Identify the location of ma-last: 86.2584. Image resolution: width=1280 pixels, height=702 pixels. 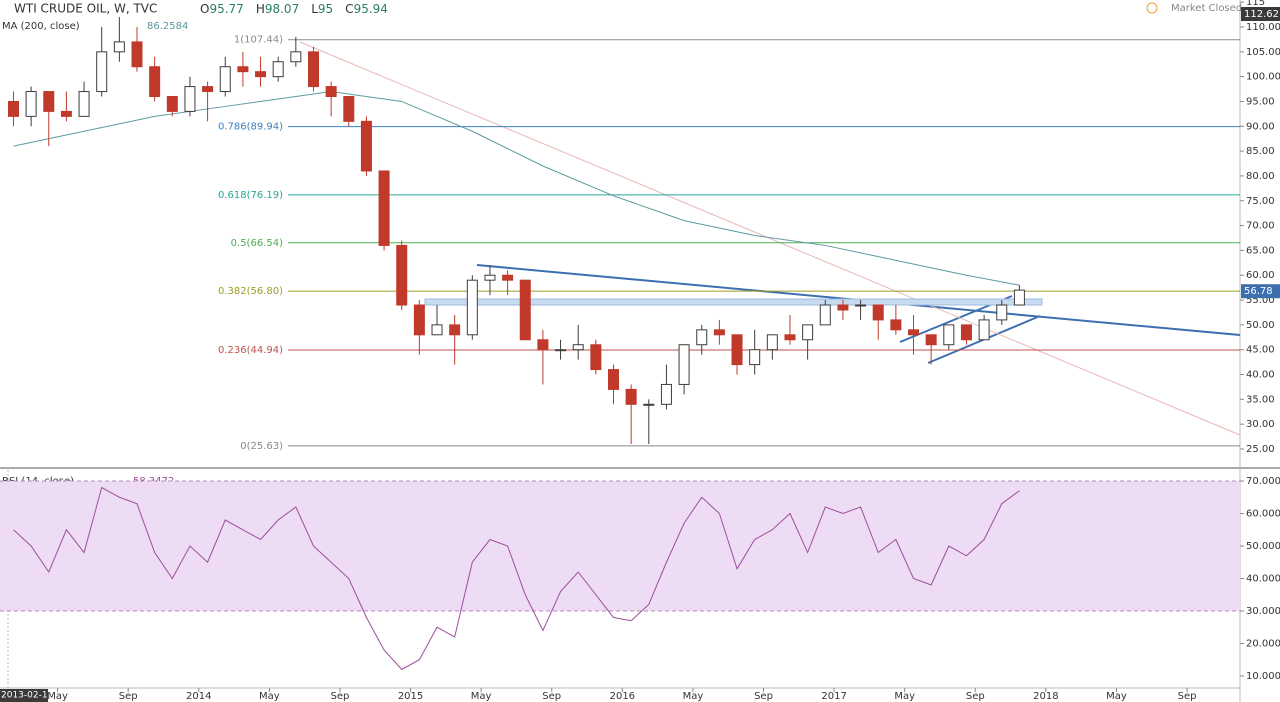
(167, 26).